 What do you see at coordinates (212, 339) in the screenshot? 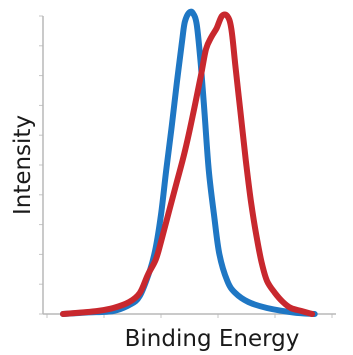
I see `x-axis-title: Binding Energy` at bounding box center [212, 339].